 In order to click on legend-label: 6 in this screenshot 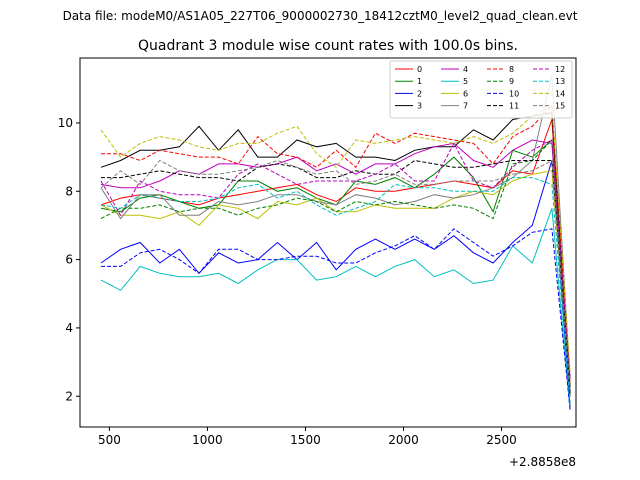, I will do `click(465, 93)`.